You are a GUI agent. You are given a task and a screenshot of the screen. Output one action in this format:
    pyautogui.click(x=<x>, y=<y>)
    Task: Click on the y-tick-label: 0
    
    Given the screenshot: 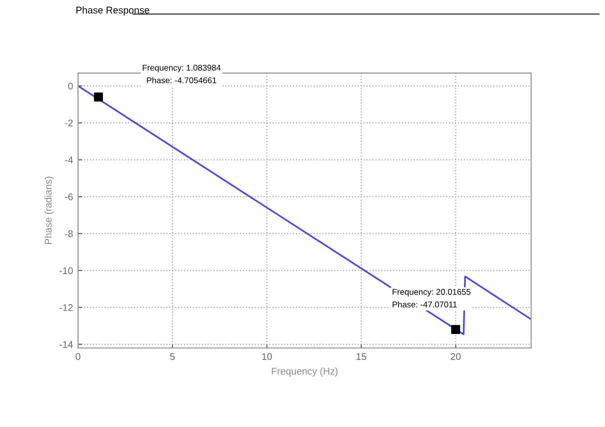 What is the action you would take?
    pyautogui.click(x=70, y=86)
    